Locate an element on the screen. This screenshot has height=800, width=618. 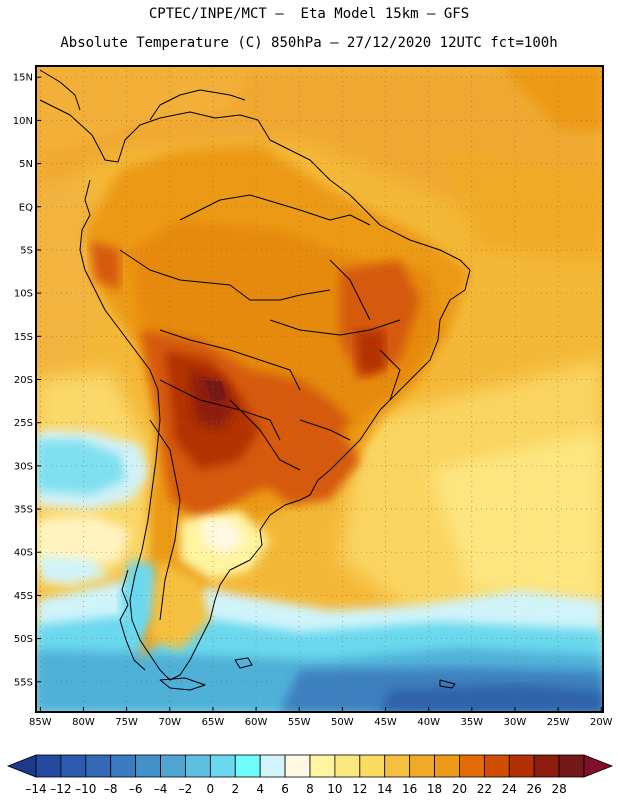
colorbar-tick-label: –2 is located at coordinates (186, 789).